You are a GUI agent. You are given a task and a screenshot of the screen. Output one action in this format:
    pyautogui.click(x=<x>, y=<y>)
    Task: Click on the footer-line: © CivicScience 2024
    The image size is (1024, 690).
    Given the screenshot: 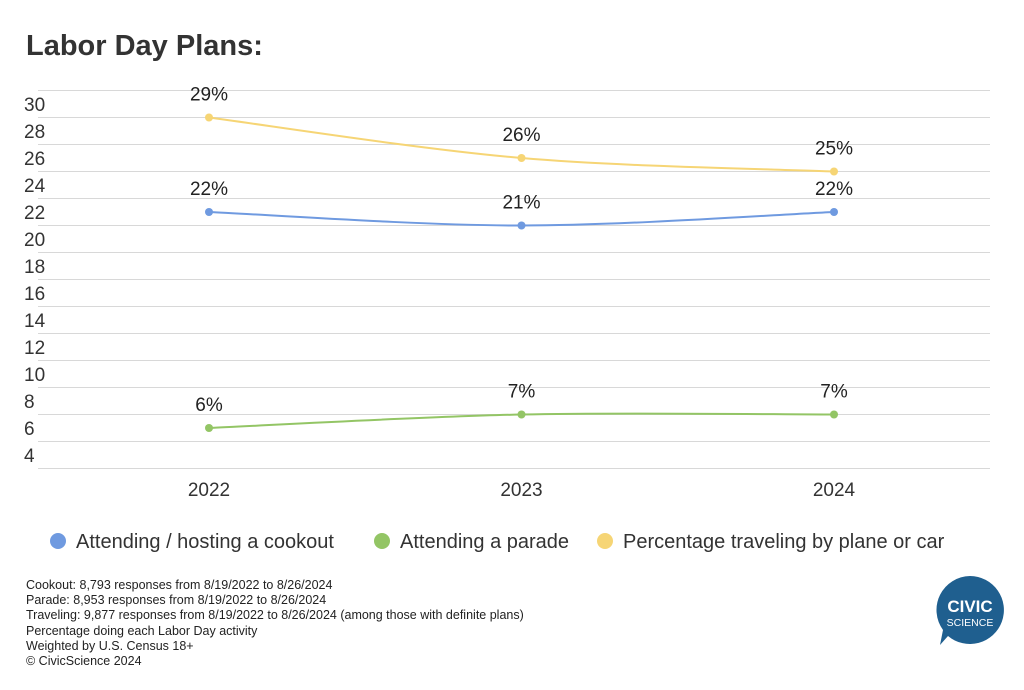 What is the action you would take?
    pyautogui.click(x=84, y=661)
    